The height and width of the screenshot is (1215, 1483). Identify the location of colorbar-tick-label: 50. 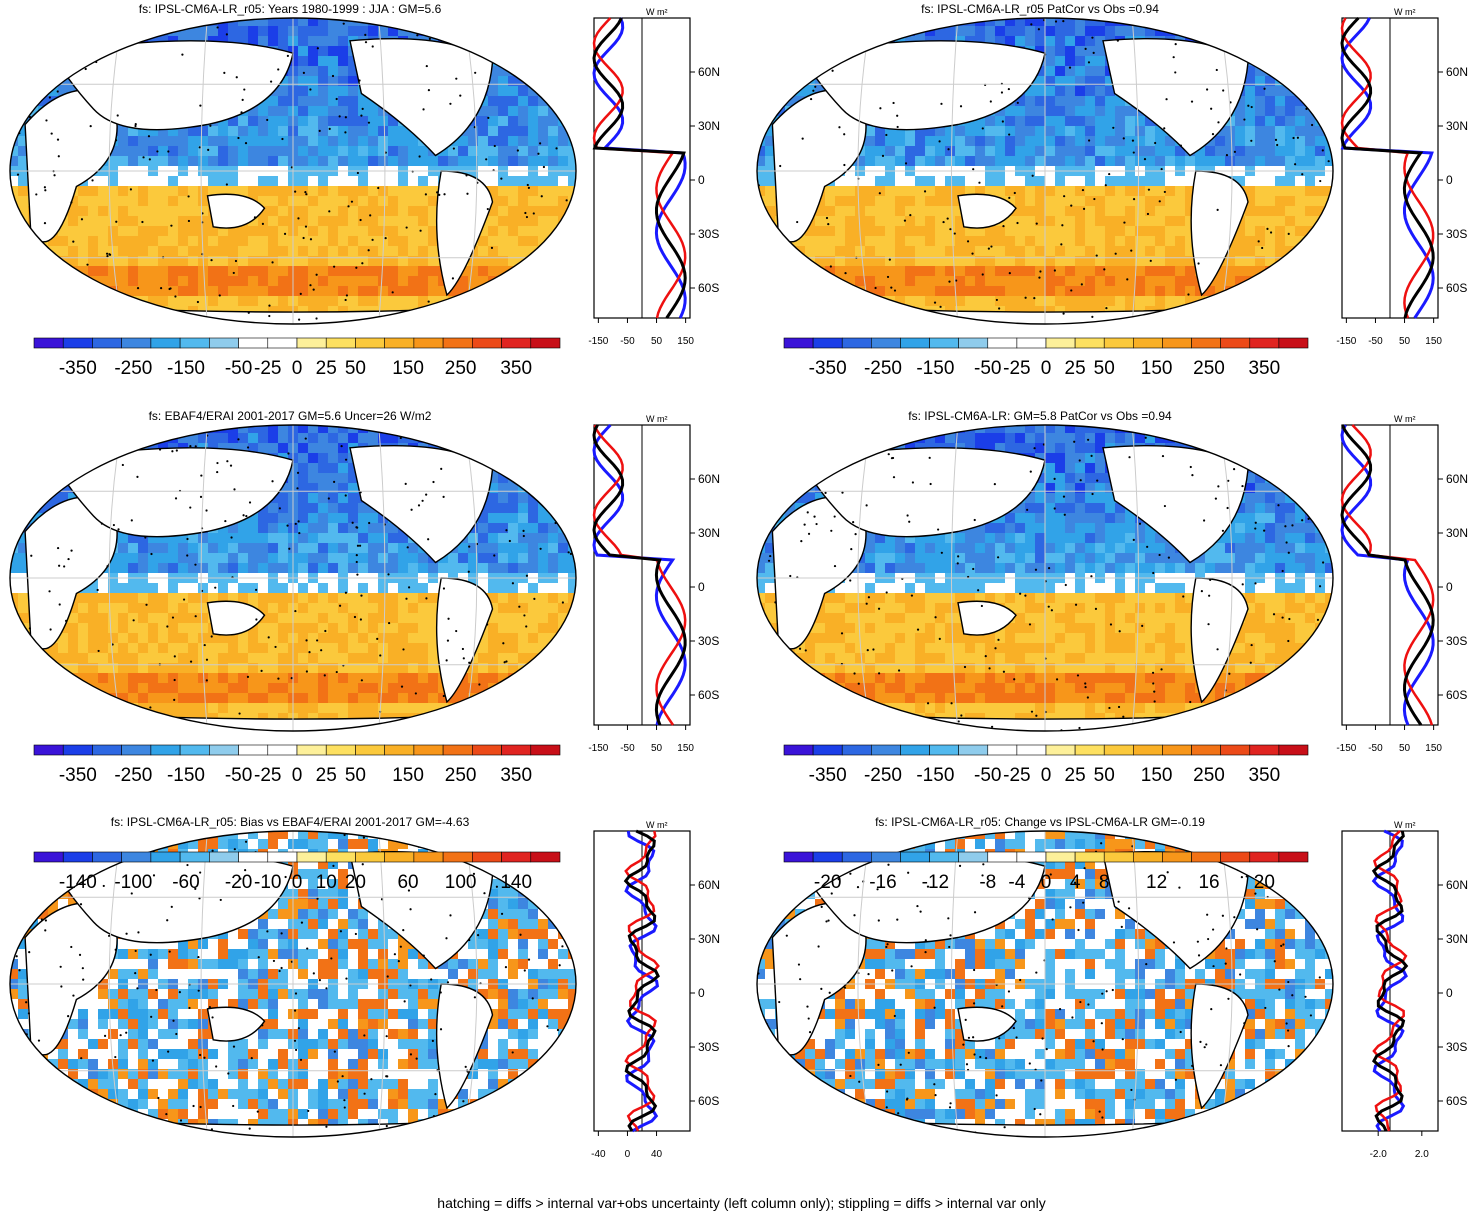
(1104, 368).